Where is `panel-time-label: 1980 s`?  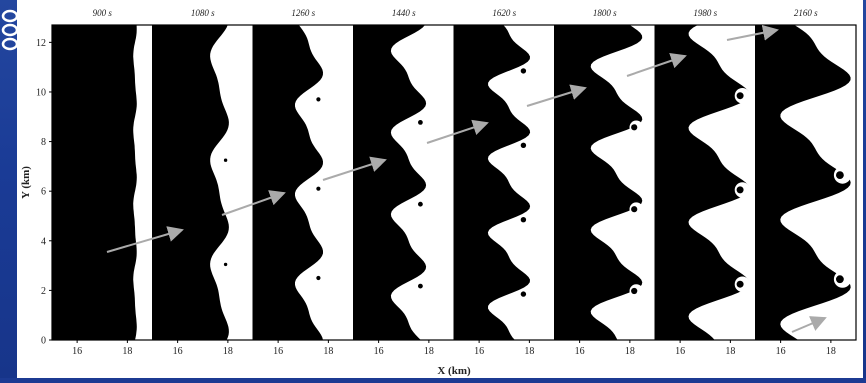 panel-time-label: 1980 s is located at coordinates (705, 13).